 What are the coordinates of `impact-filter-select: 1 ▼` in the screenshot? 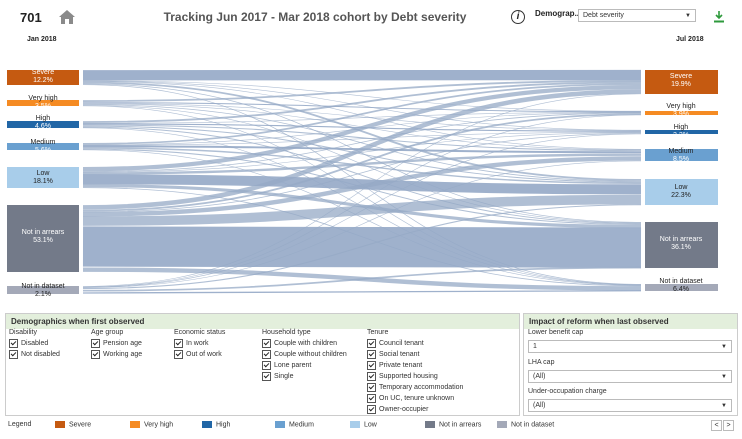 It's located at (630, 346).